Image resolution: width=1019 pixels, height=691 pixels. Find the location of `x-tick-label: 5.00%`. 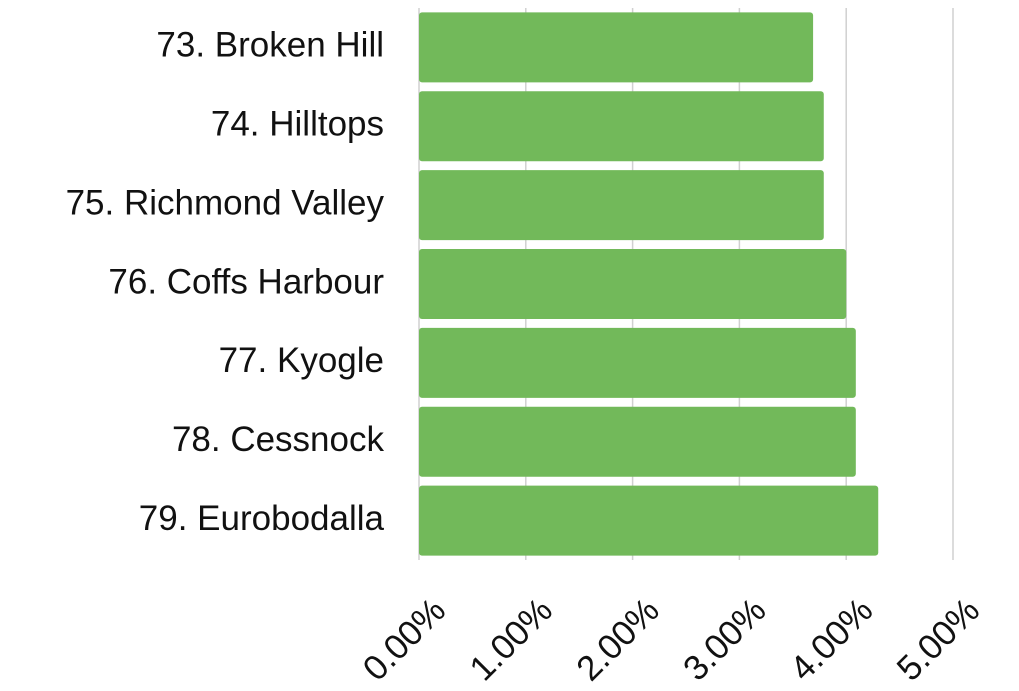

x-tick-label: 5.00% is located at coordinates (938, 640).